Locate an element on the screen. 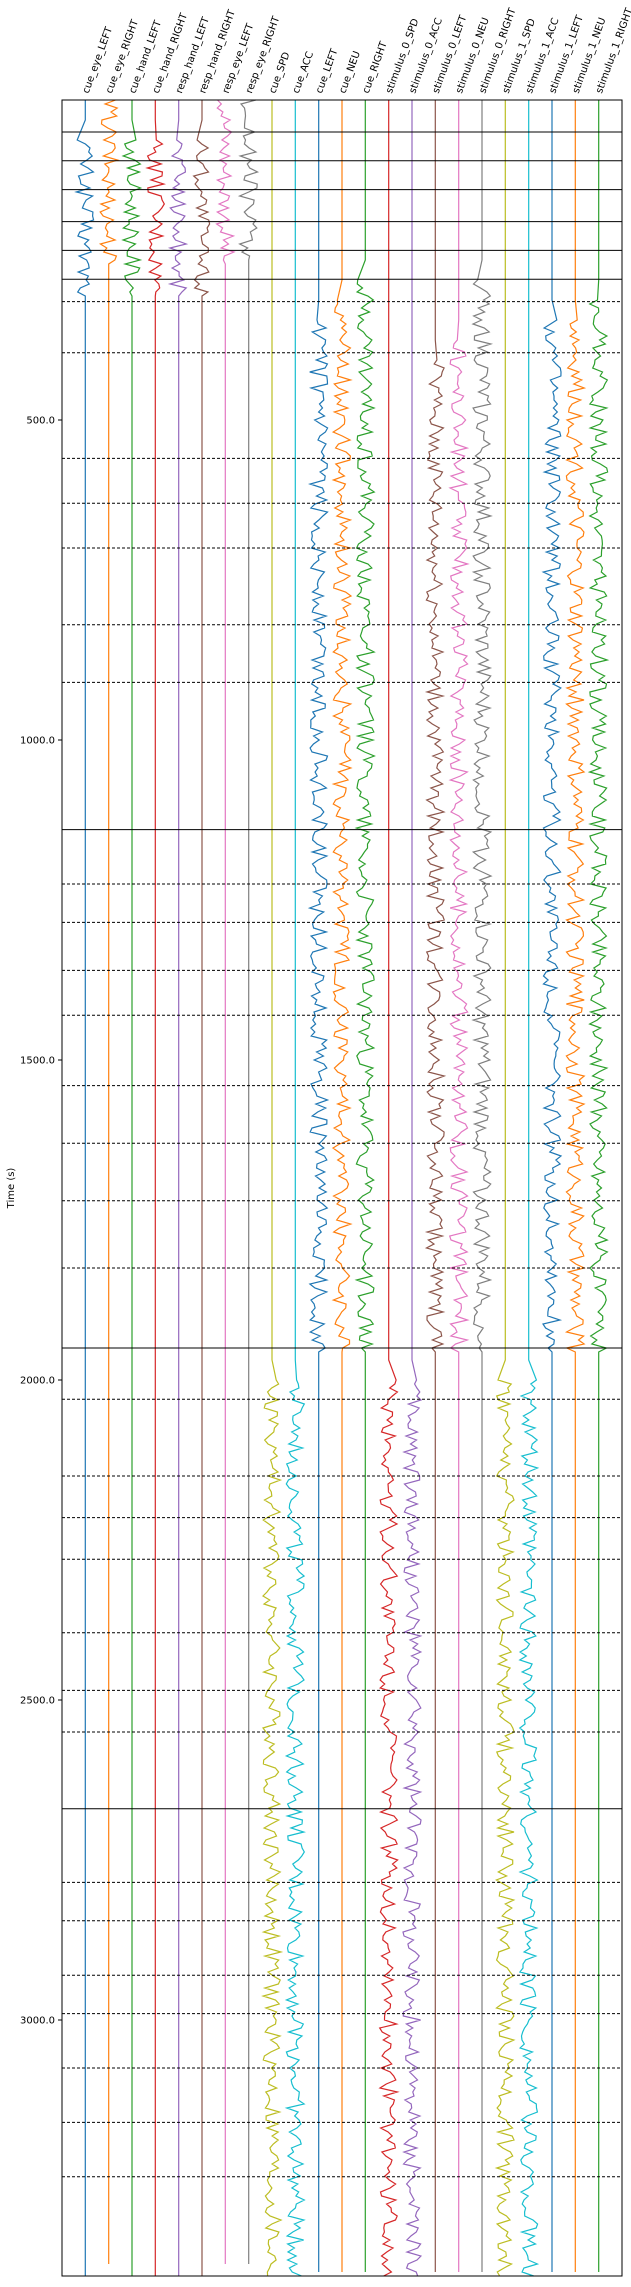 The image size is (631, 2287). y-tick-label: 3000.0 is located at coordinates (37, 2021).